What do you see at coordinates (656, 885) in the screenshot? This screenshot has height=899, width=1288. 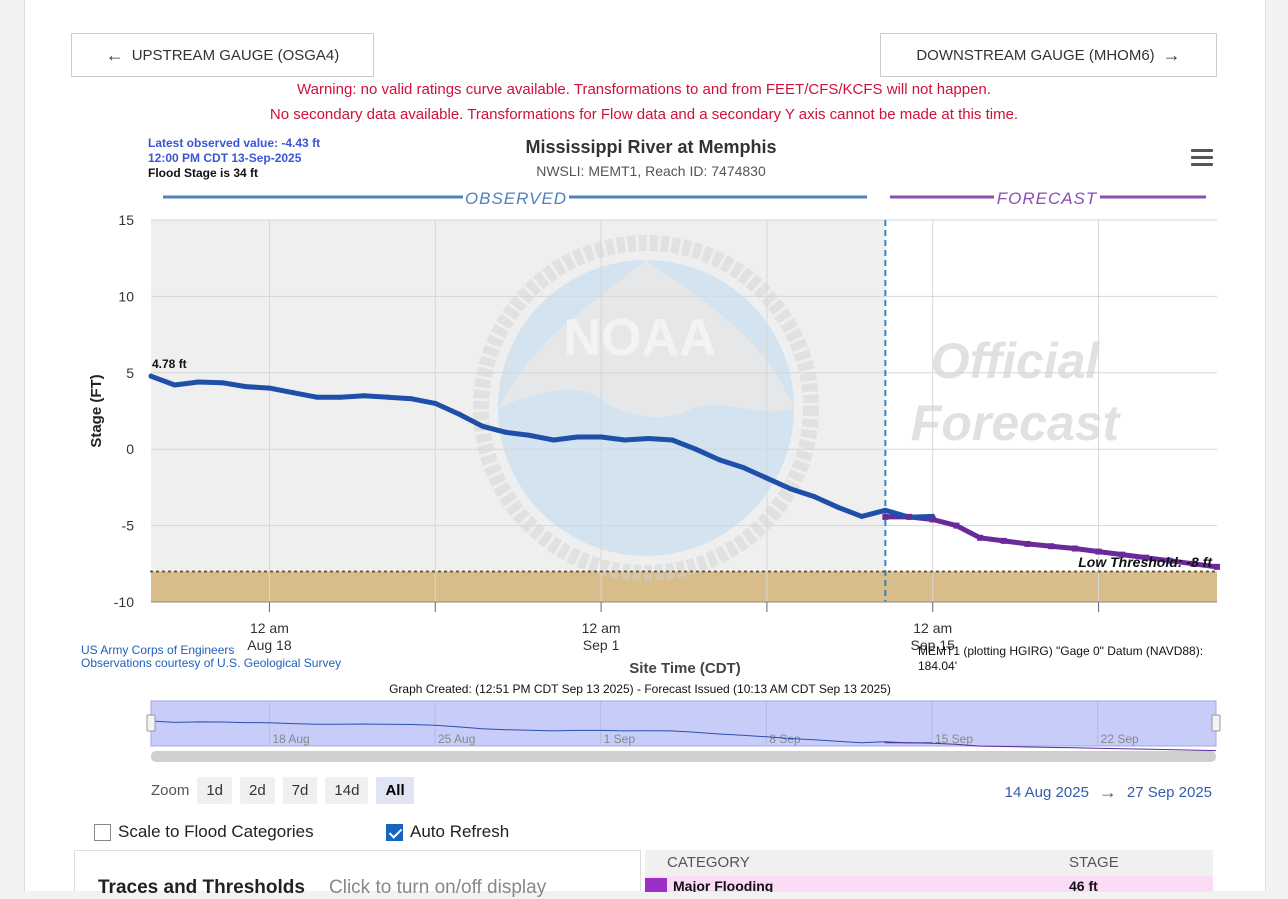 I see `major-flooding-swatch` at bounding box center [656, 885].